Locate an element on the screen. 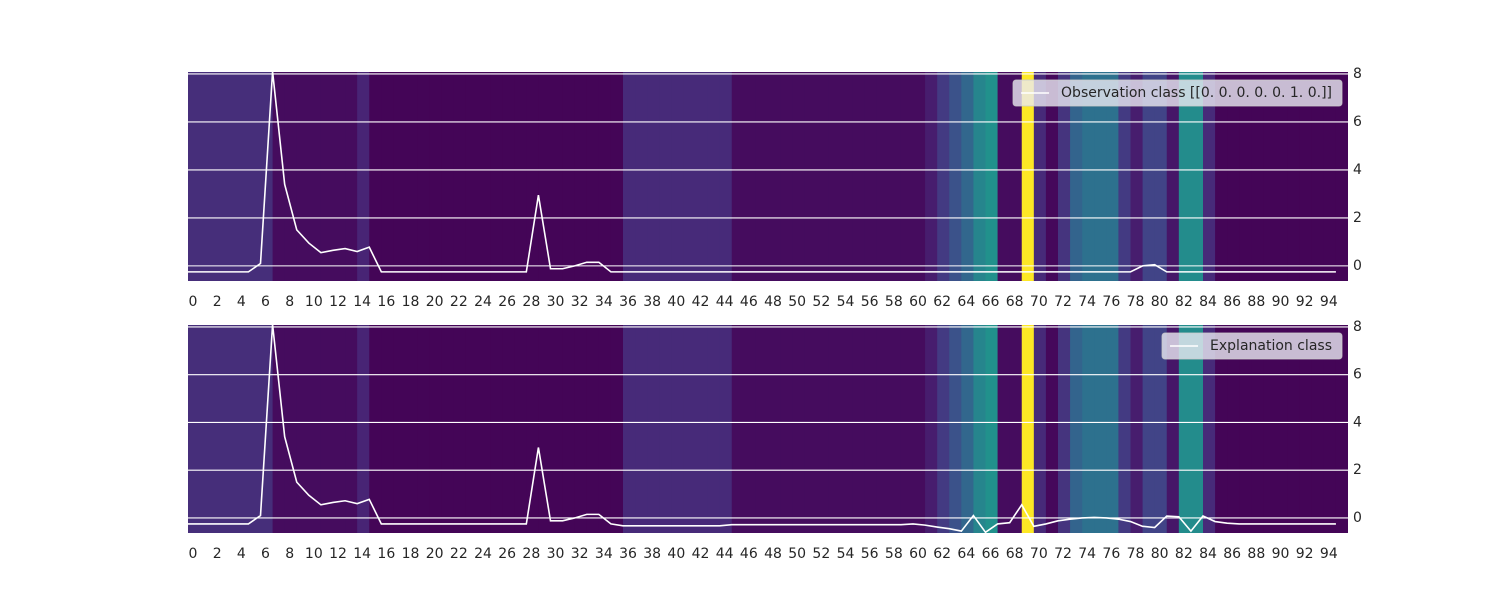  x-tick-label: 66 is located at coordinates (991, 302).